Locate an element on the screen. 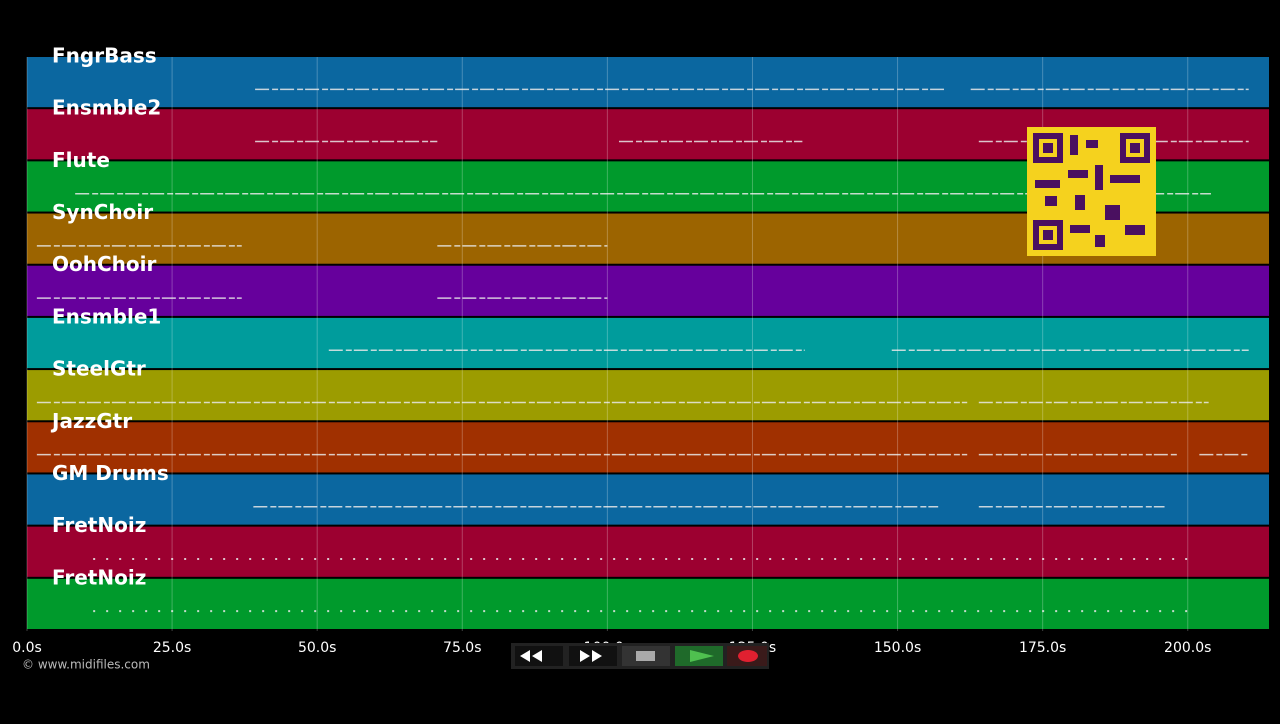  track-name: Ensmble2 is located at coordinates (106, 108).